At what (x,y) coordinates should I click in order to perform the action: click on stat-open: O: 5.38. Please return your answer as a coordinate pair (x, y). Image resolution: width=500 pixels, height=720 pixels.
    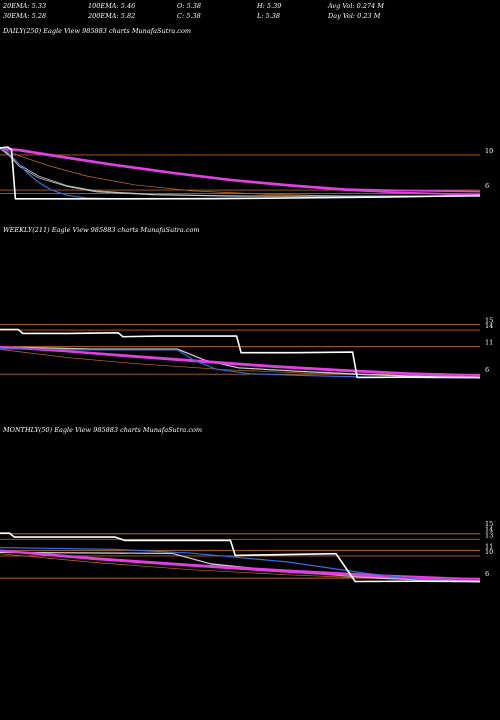
    Looking at the image, I should click on (189, 6).